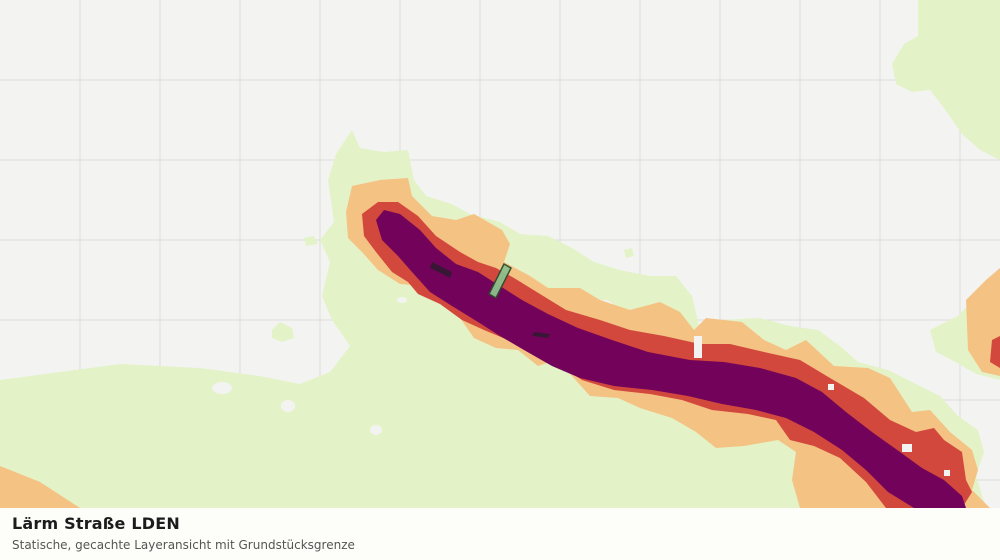 The width and height of the screenshot is (1000, 560). What do you see at coordinates (995, 352) in the screenshot?
I see `noise-mid-east` at bounding box center [995, 352].